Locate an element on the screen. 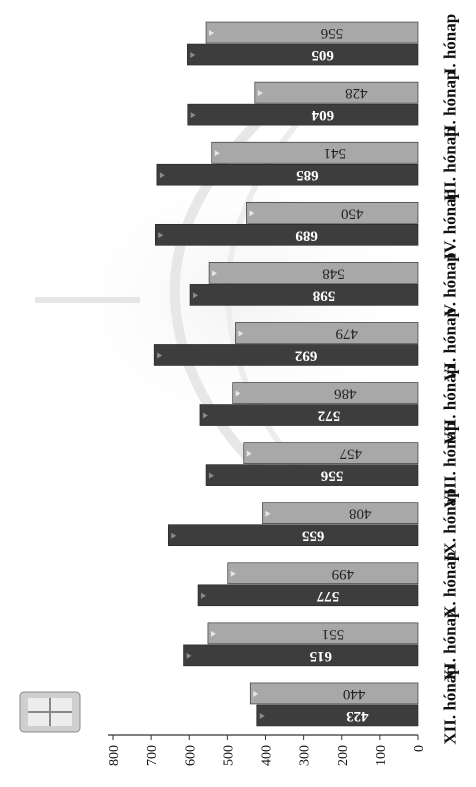  value-axis: 0 100 200 300 400 500 600 700 800 is located at coordinates (267, 750).